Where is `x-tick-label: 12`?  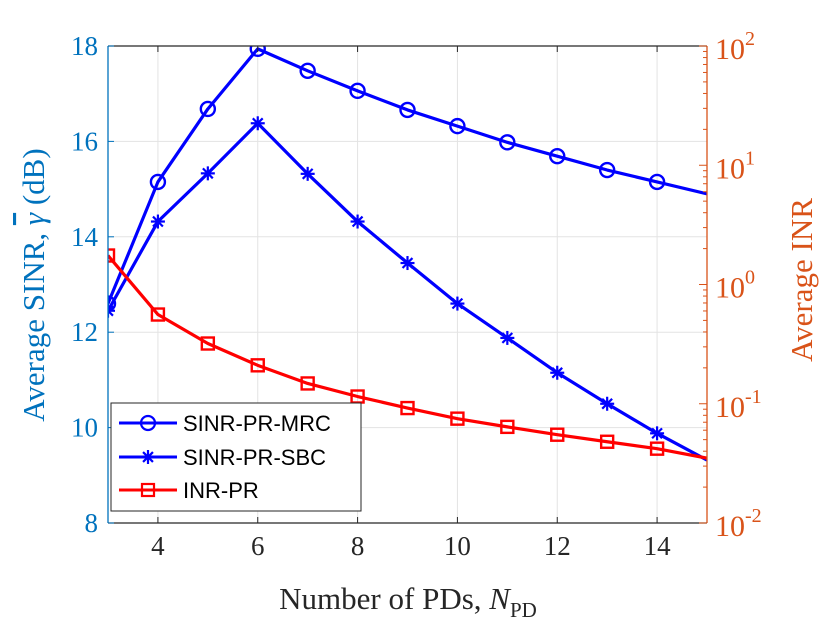 x-tick-label: 12 is located at coordinates (557, 546).